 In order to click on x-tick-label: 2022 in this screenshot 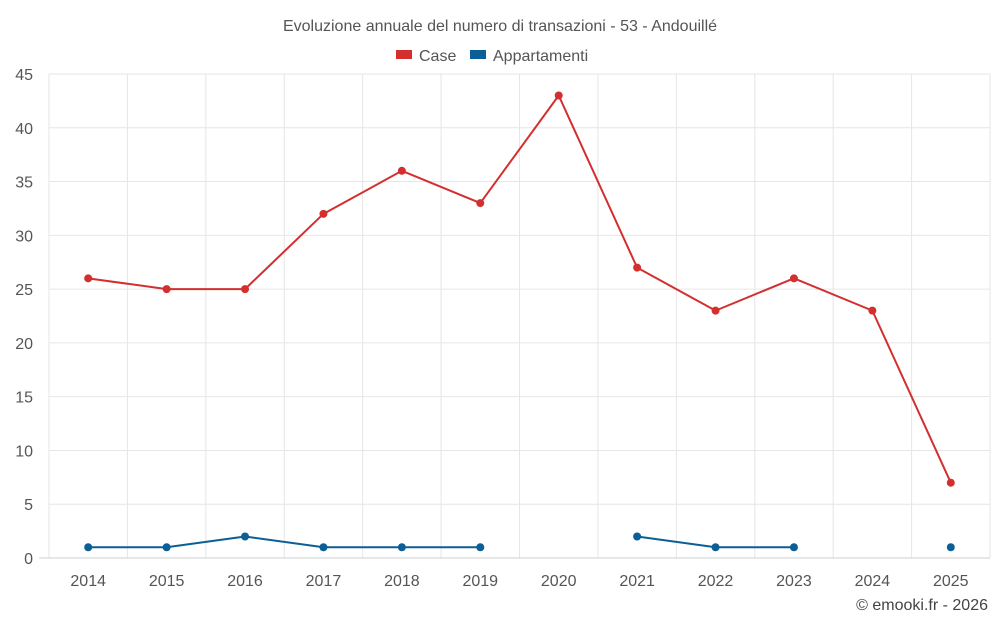, I will do `click(716, 581)`.